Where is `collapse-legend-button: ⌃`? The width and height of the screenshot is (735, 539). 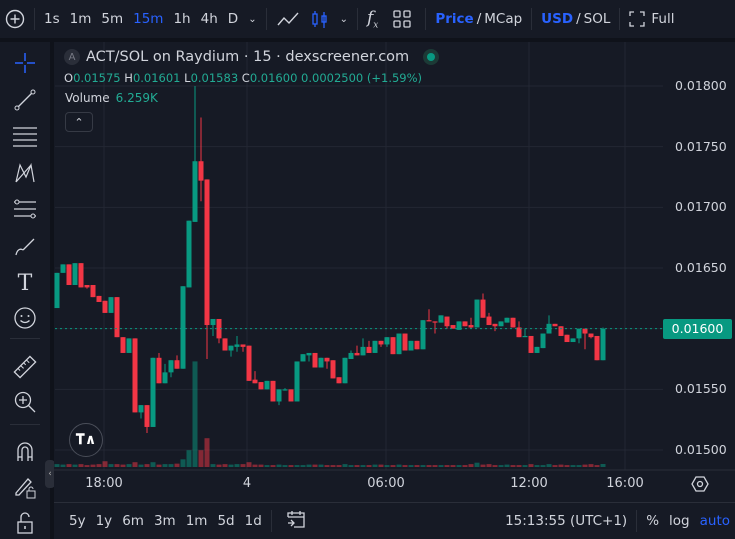
collapse-legend-button: ⌃ is located at coordinates (79, 122).